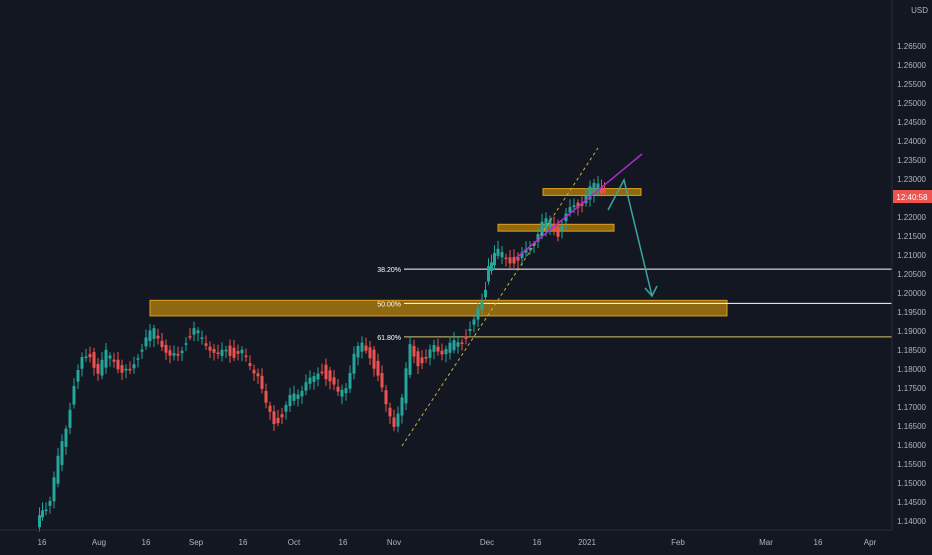 The width and height of the screenshot is (932, 555). What do you see at coordinates (766, 542) in the screenshot?
I see `x-tick-label: Mar` at bounding box center [766, 542].